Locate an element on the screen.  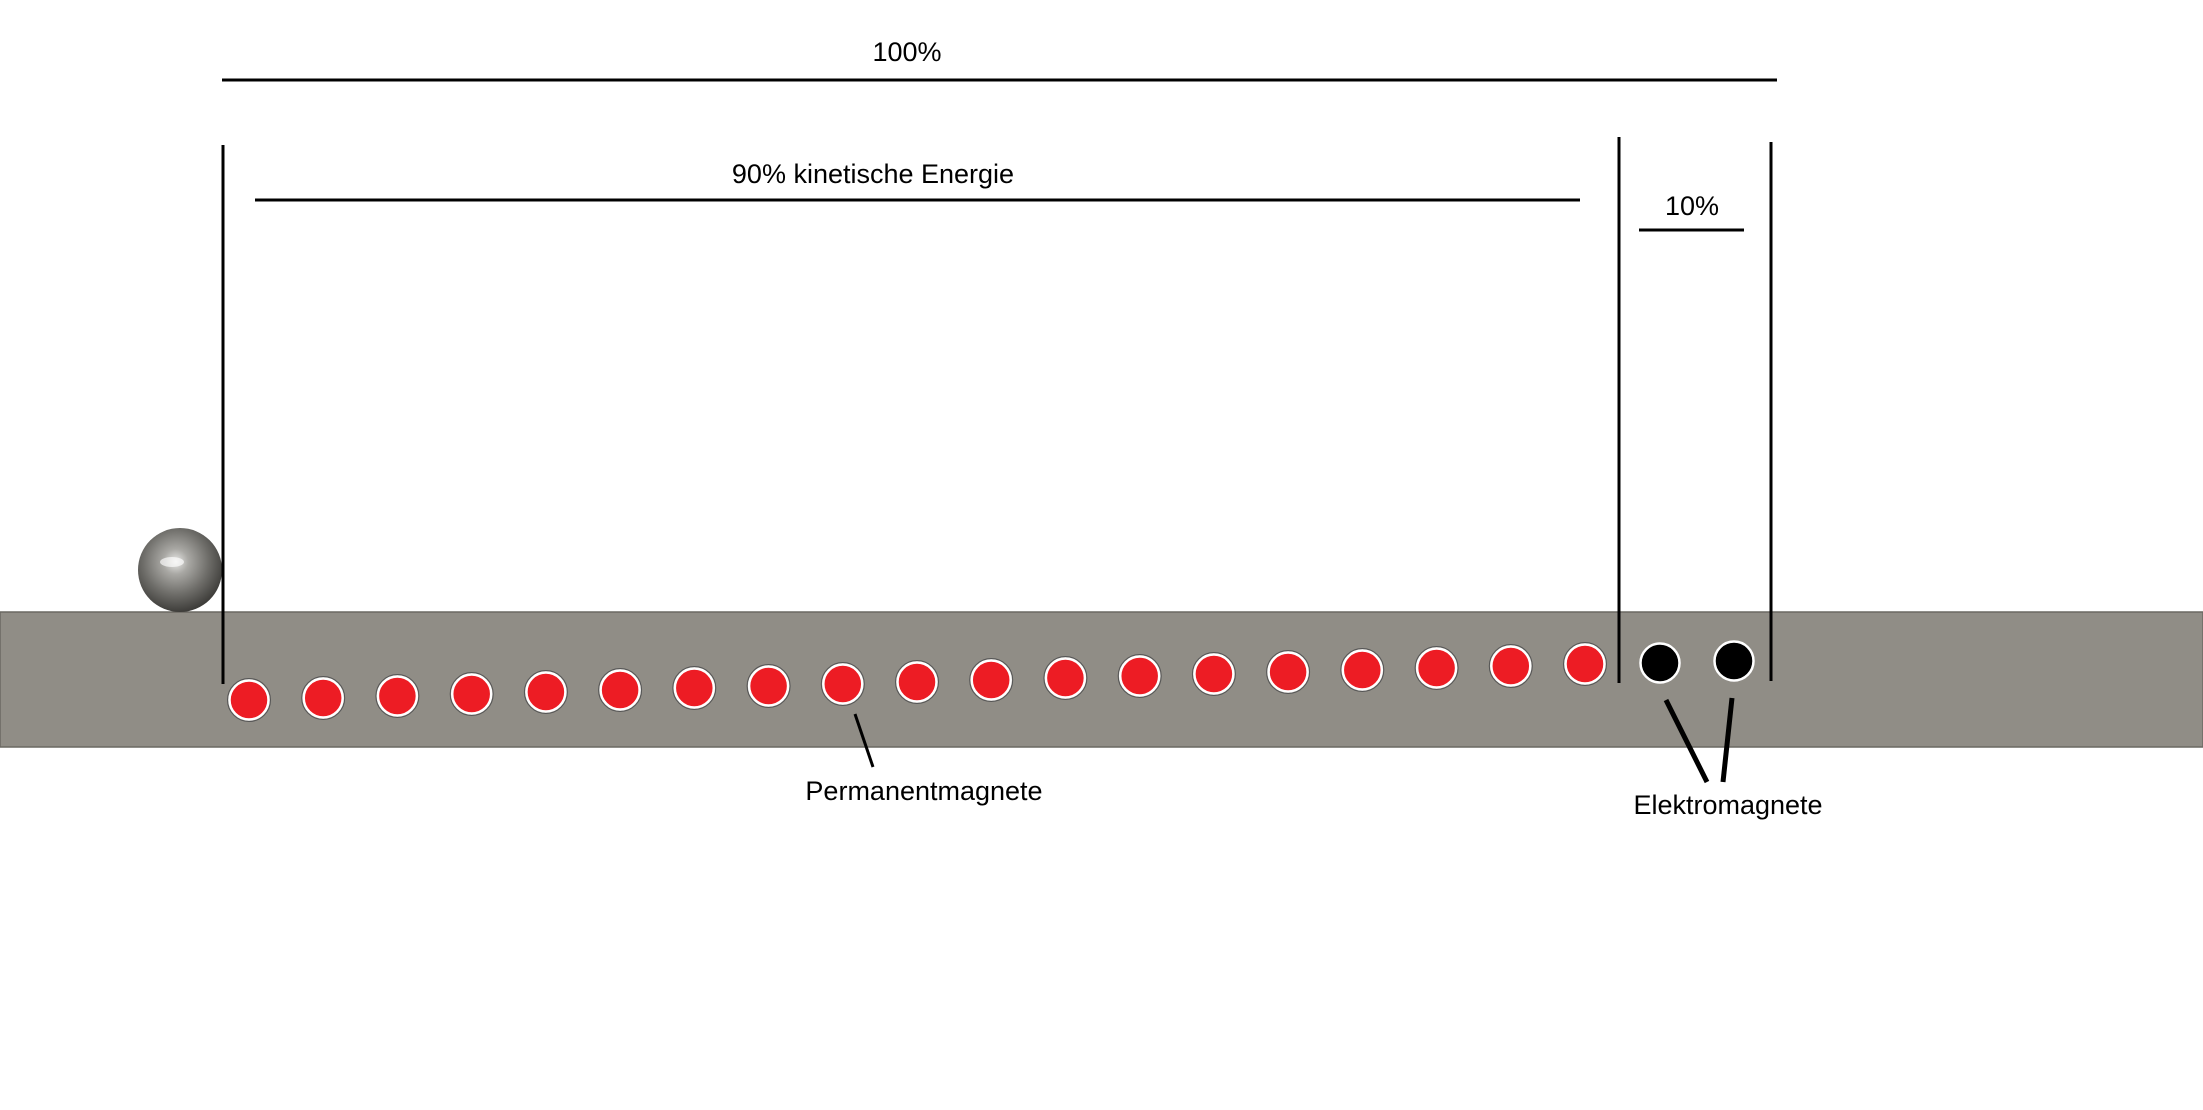
permanent-magnet-leader is located at coordinates (864, 740).